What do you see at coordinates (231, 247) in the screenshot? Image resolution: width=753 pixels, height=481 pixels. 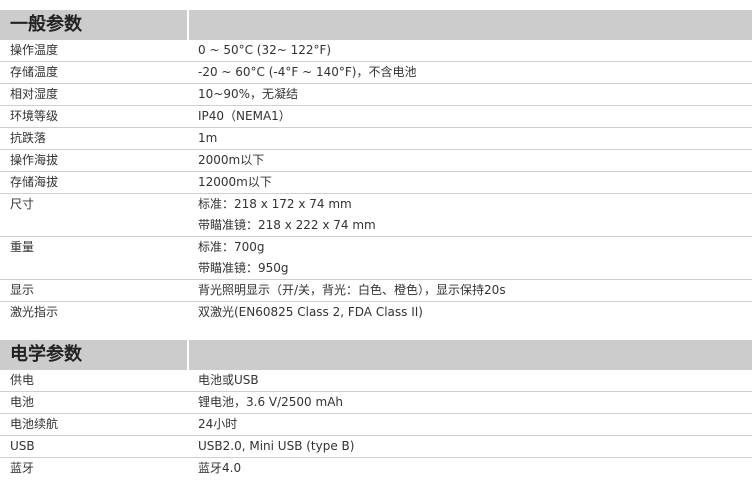 I see `spec-value-line: 标准：700g` at bounding box center [231, 247].